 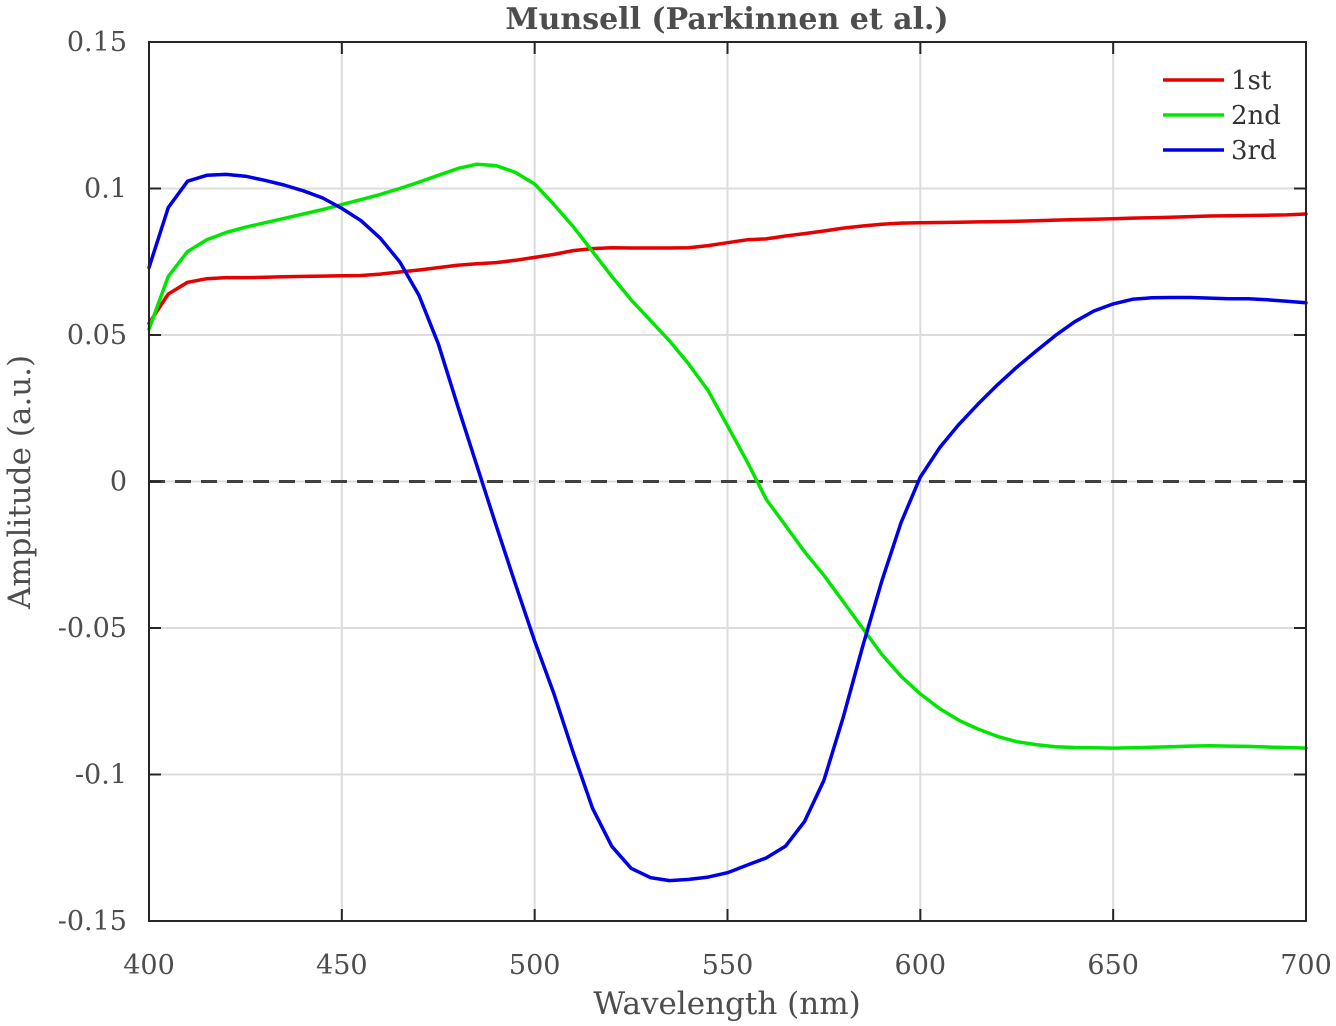 What do you see at coordinates (20, 482) in the screenshot?
I see `y-axis-label: Amplitude (a.u.)` at bounding box center [20, 482].